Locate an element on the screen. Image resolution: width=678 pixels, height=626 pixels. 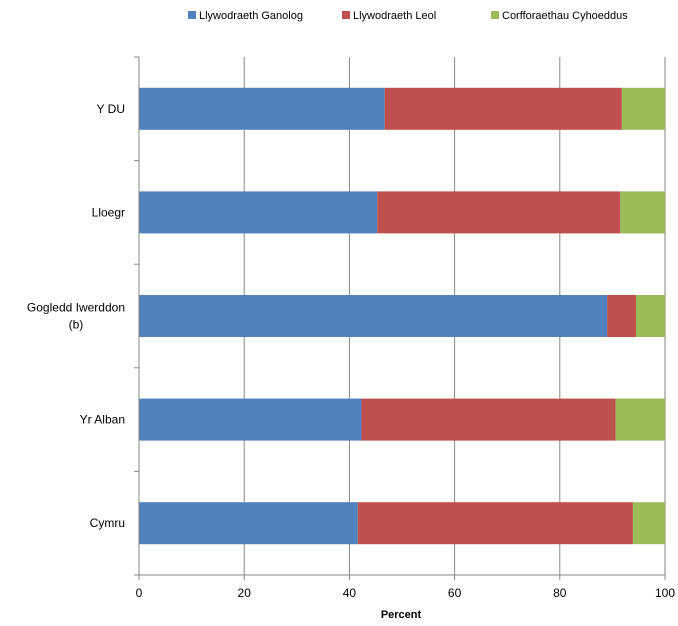
legend-label-2: Llywodraeth Leol is located at coordinates (394, 16).